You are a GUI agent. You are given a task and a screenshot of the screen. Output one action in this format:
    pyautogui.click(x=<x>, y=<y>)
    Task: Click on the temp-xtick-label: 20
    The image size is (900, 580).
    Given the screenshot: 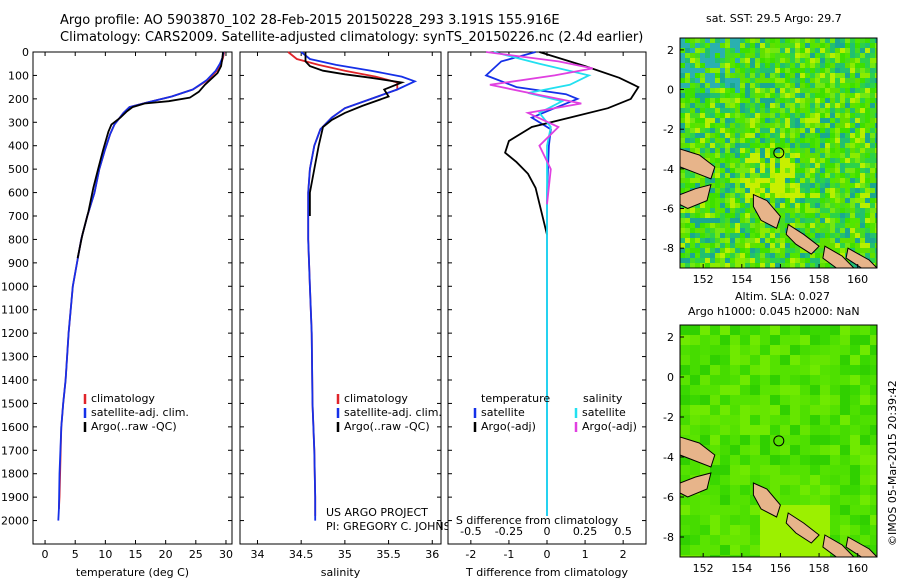 What is the action you would take?
    pyautogui.click(x=166, y=554)
    